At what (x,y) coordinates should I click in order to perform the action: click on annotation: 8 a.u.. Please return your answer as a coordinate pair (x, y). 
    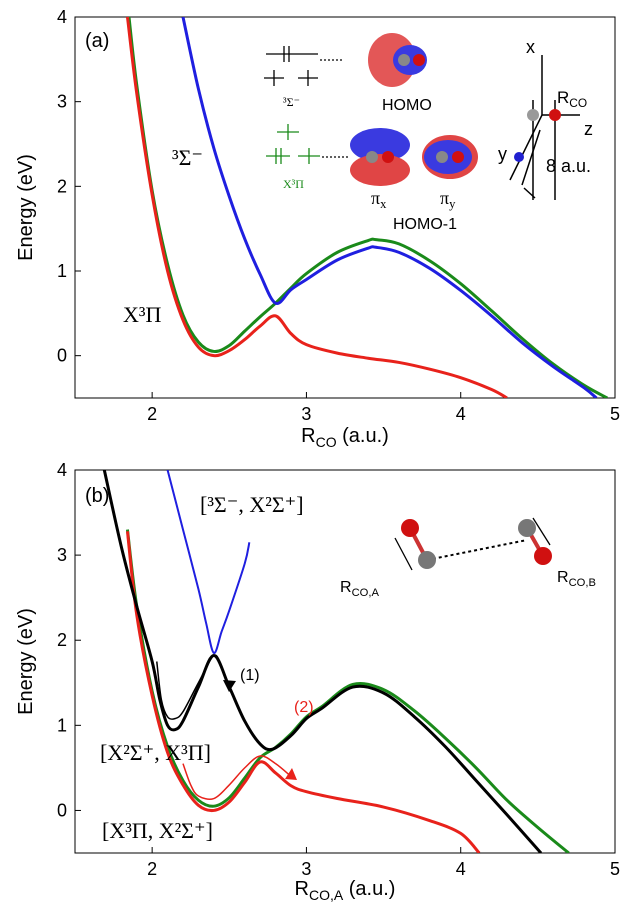
    Looking at the image, I should click on (568, 166).